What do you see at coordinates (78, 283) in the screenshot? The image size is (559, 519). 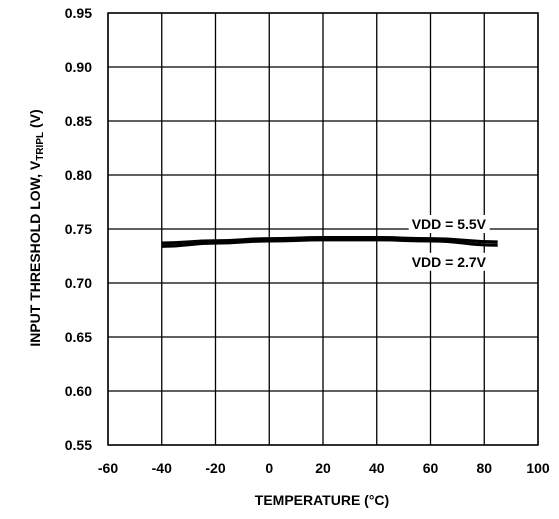 I see `y-tick-label: 0.70` at bounding box center [78, 283].